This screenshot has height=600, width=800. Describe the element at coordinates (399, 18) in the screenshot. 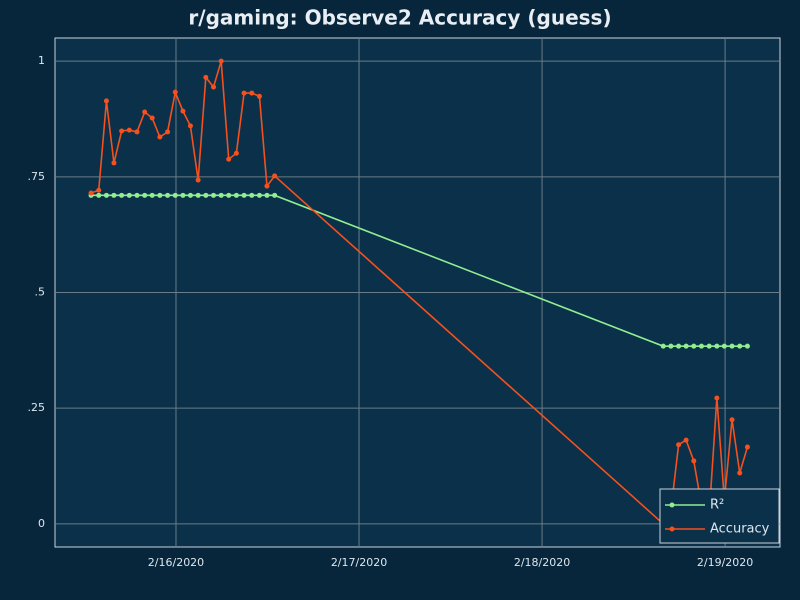

I see `chart-title: r/gaming: Observe2 Accuracy (guess)` at that location.